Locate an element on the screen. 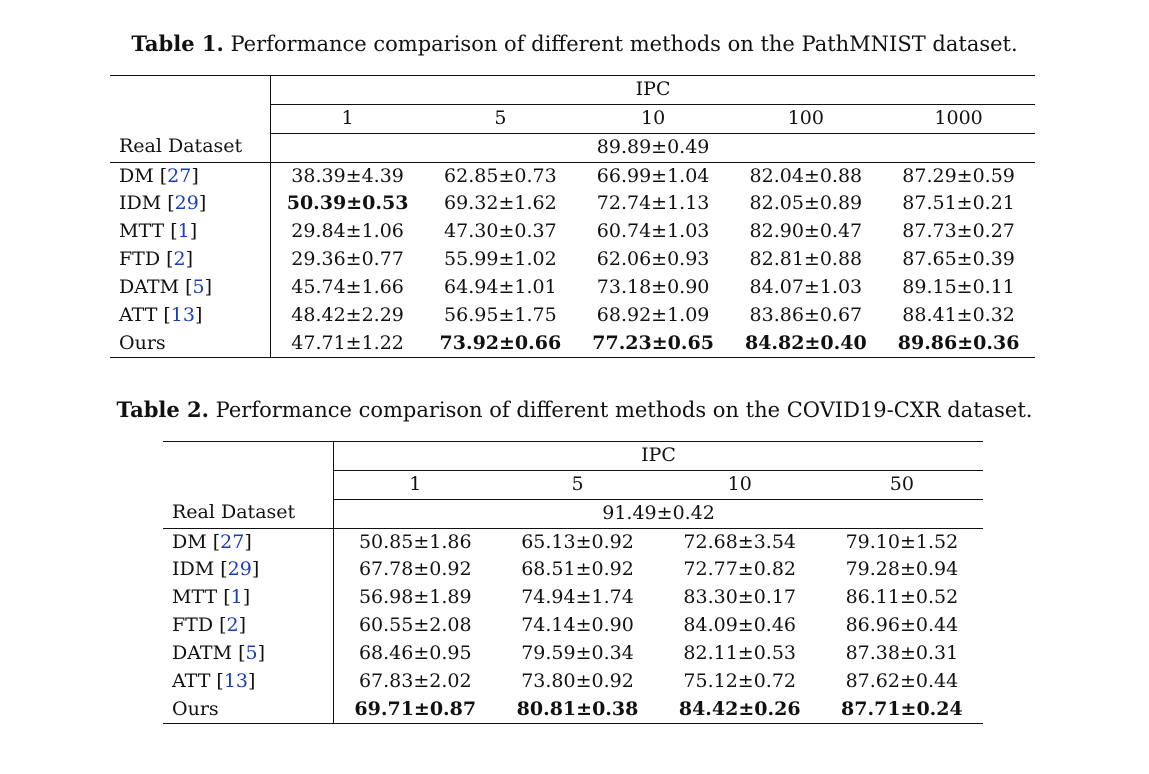 This screenshot has width=1149, height=774. result-cell: 72.77±0.82 is located at coordinates (740, 569).